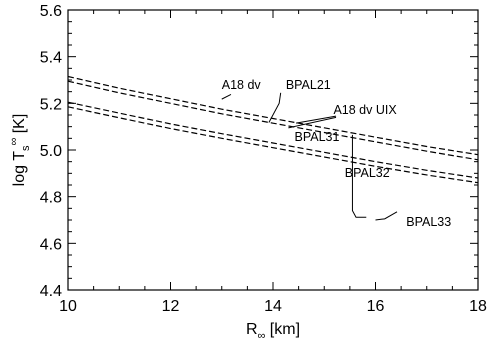  I want to click on y-tick-label: 5.2, so click(51, 104).